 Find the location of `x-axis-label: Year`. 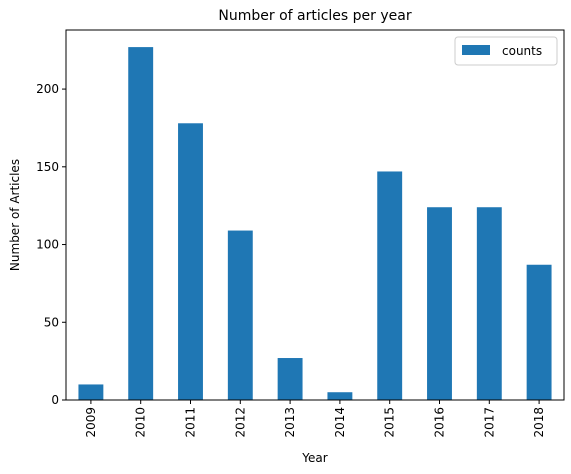

x-axis-label: Year is located at coordinates (314, 458).